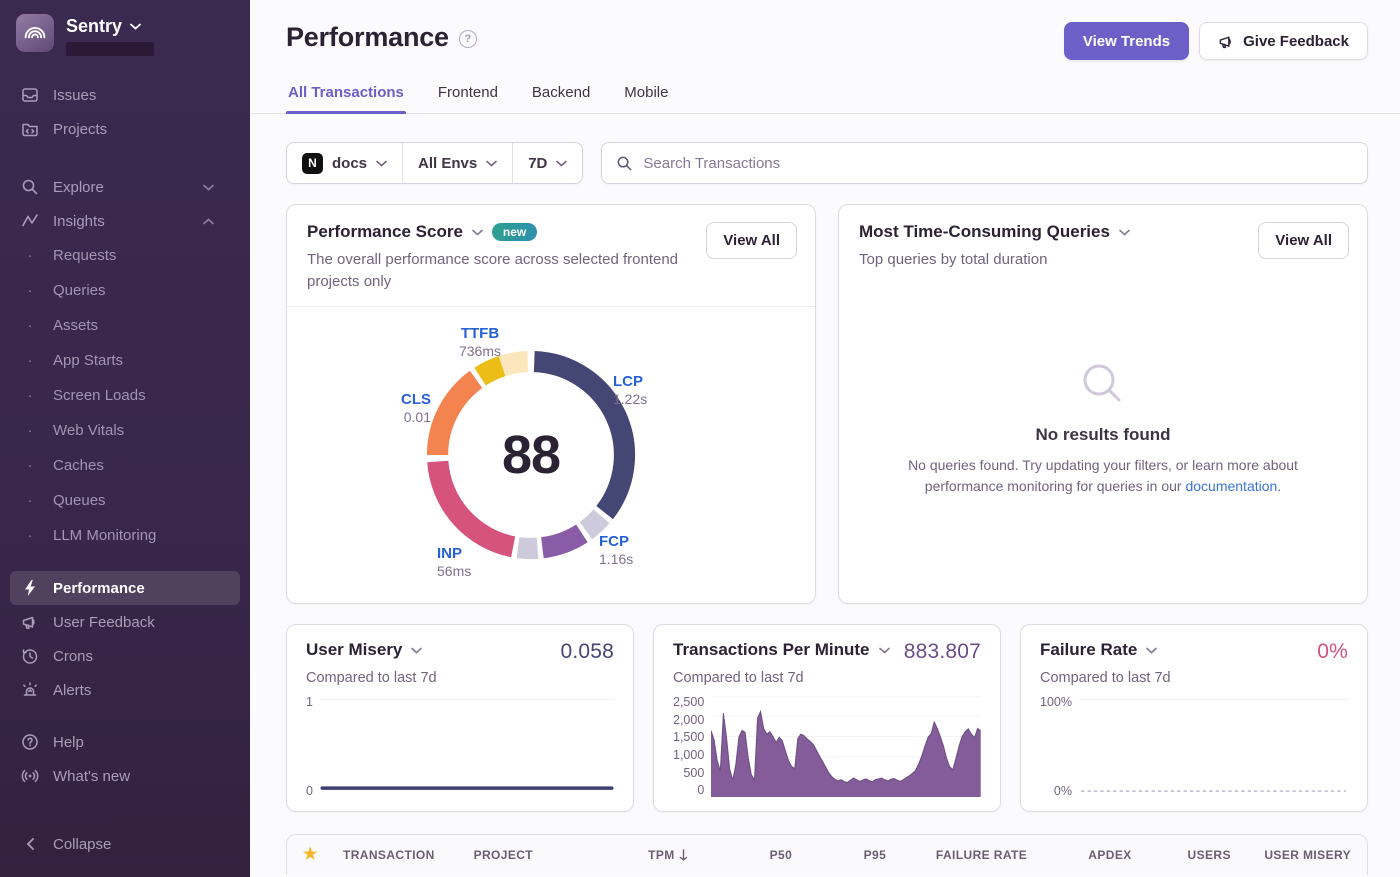  Describe the element at coordinates (661, 855) in the screenshot. I see `col-label: TPM` at that location.